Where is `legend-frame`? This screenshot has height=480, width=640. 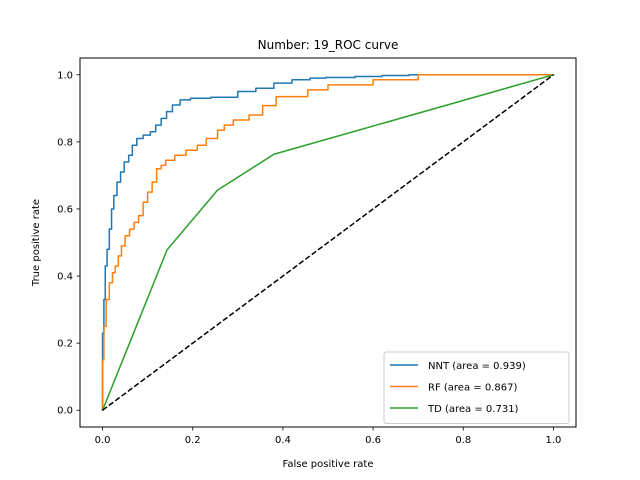 legend-frame is located at coordinates (476, 387).